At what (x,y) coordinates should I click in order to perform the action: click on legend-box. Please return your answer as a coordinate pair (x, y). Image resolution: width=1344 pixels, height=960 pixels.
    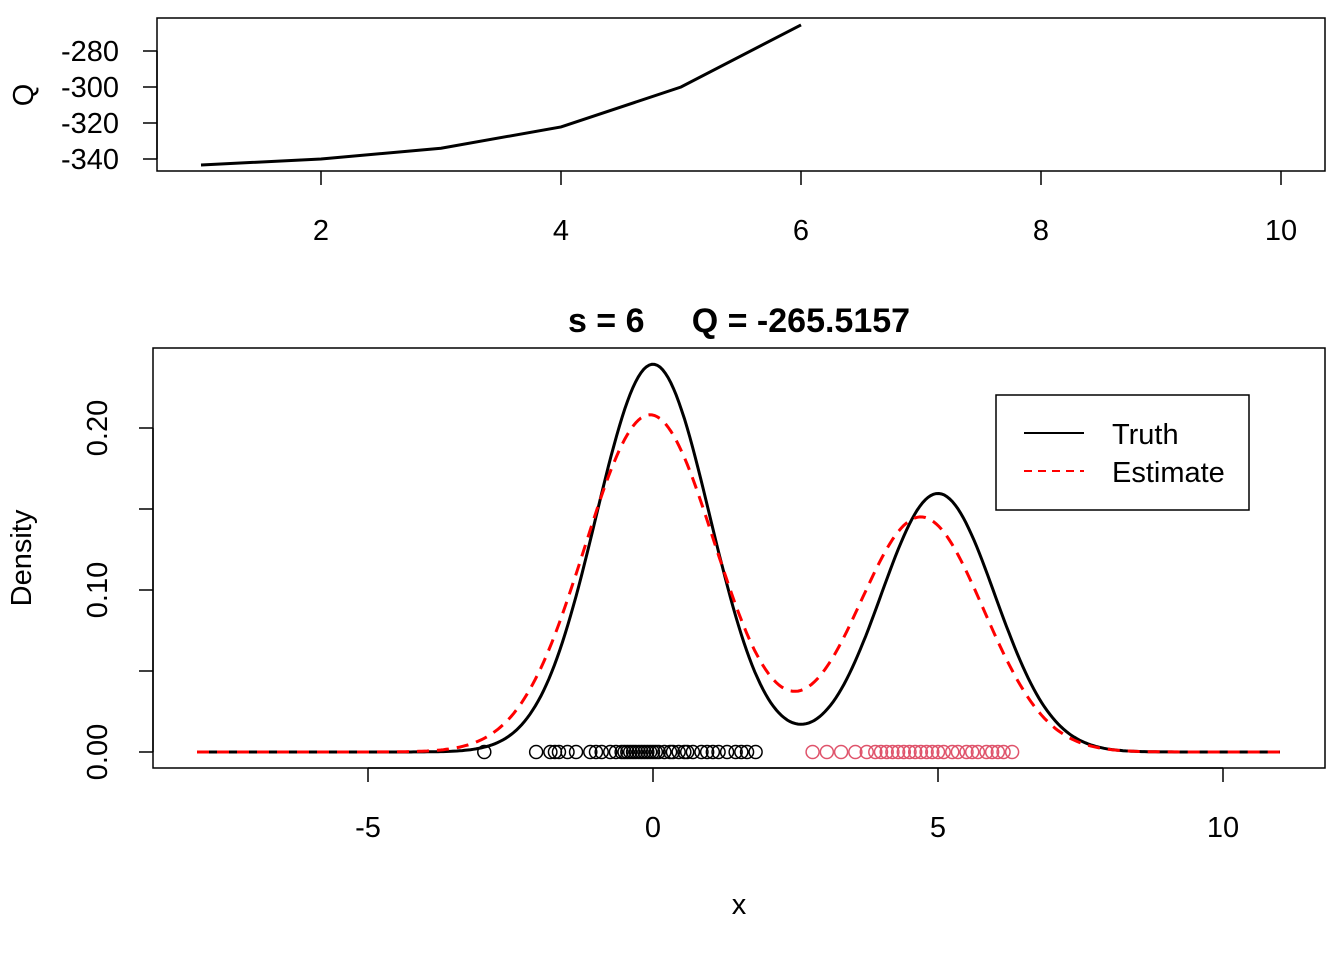
    Looking at the image, I should click on (1122, 452).